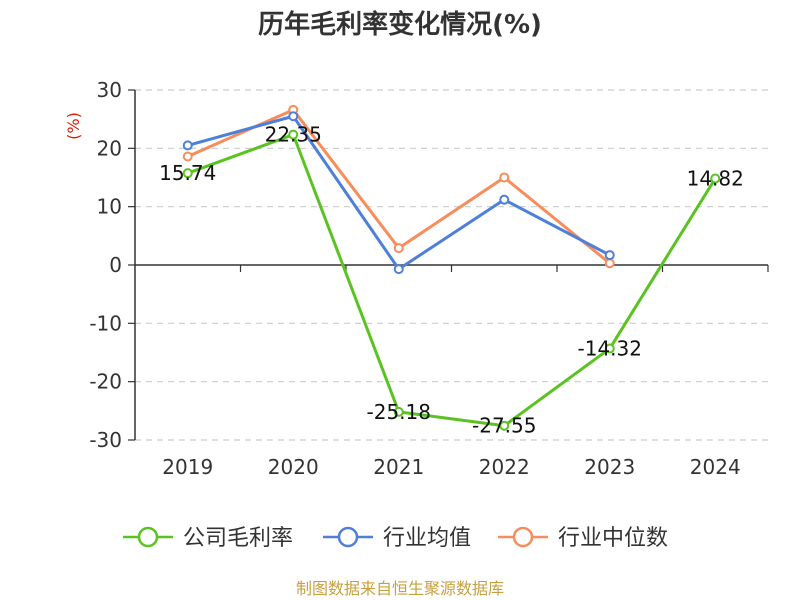 This screenshot has height=600, width=800. What do you see at coordinates (504, 467) in the screenshot?
I see `x-tick-label: 2022` at bounding box center [504, 467].